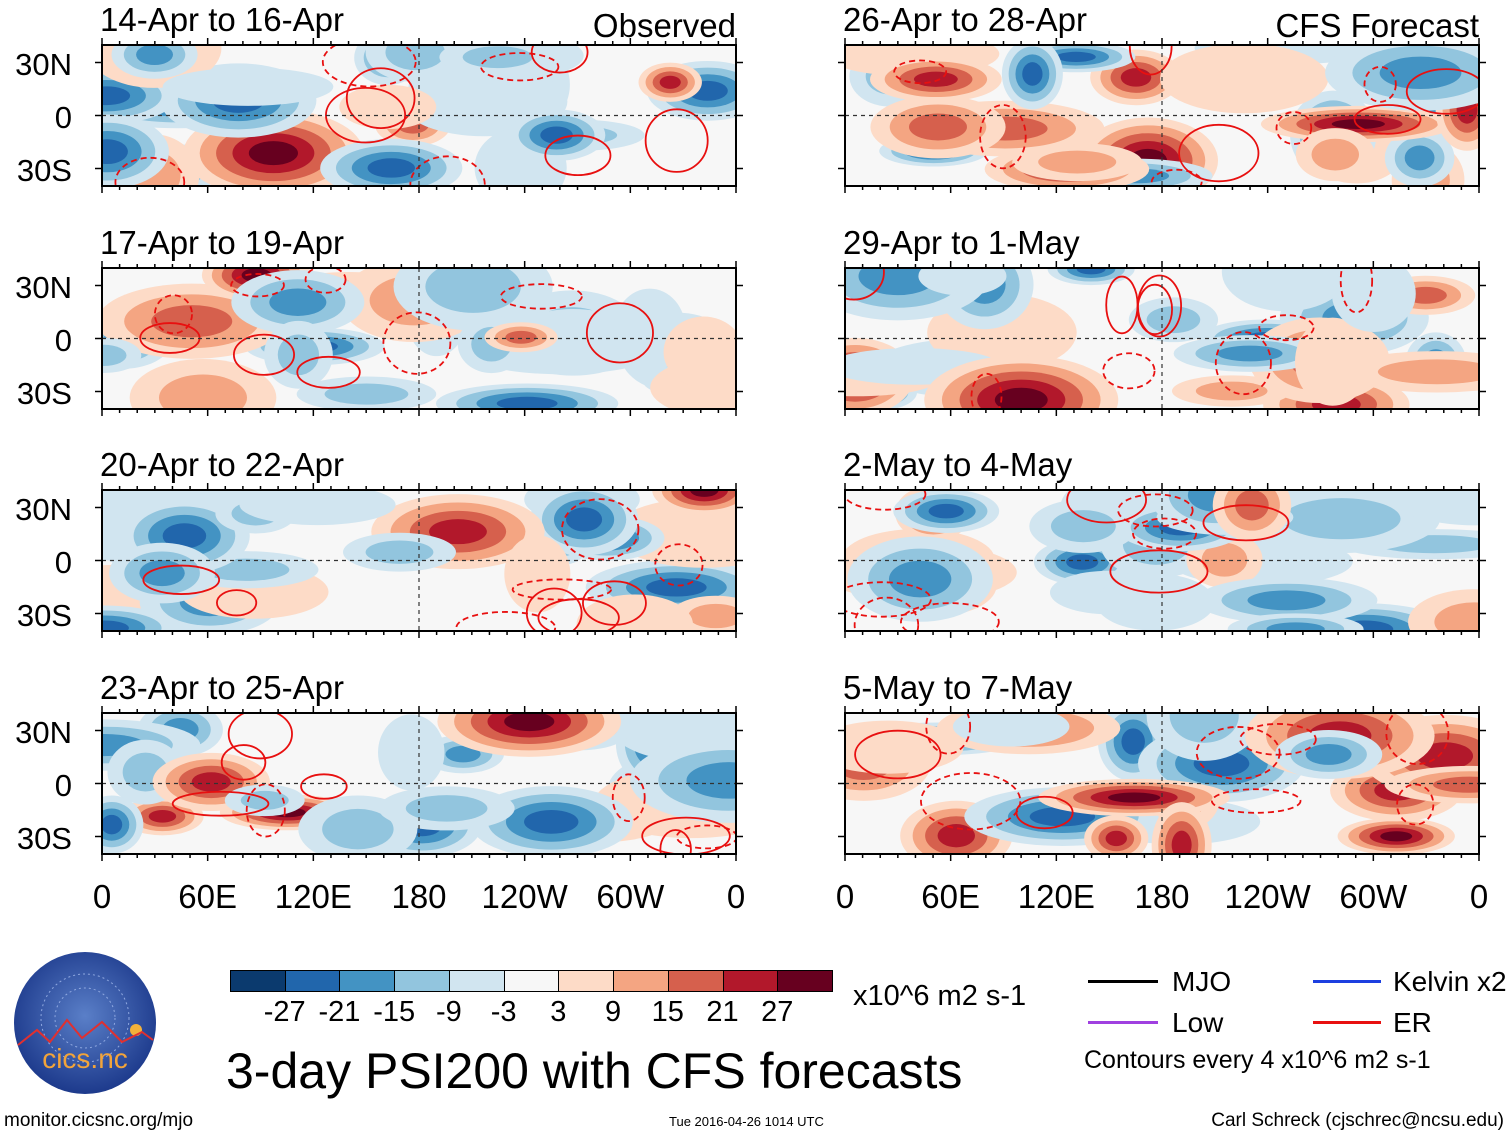 Image resolution: width=1510 pixels, height=1137 pixels. Describe the element at coordinates (503, 1012) in the screenshot. I see `colorbar-tick-label: -3` at that location.